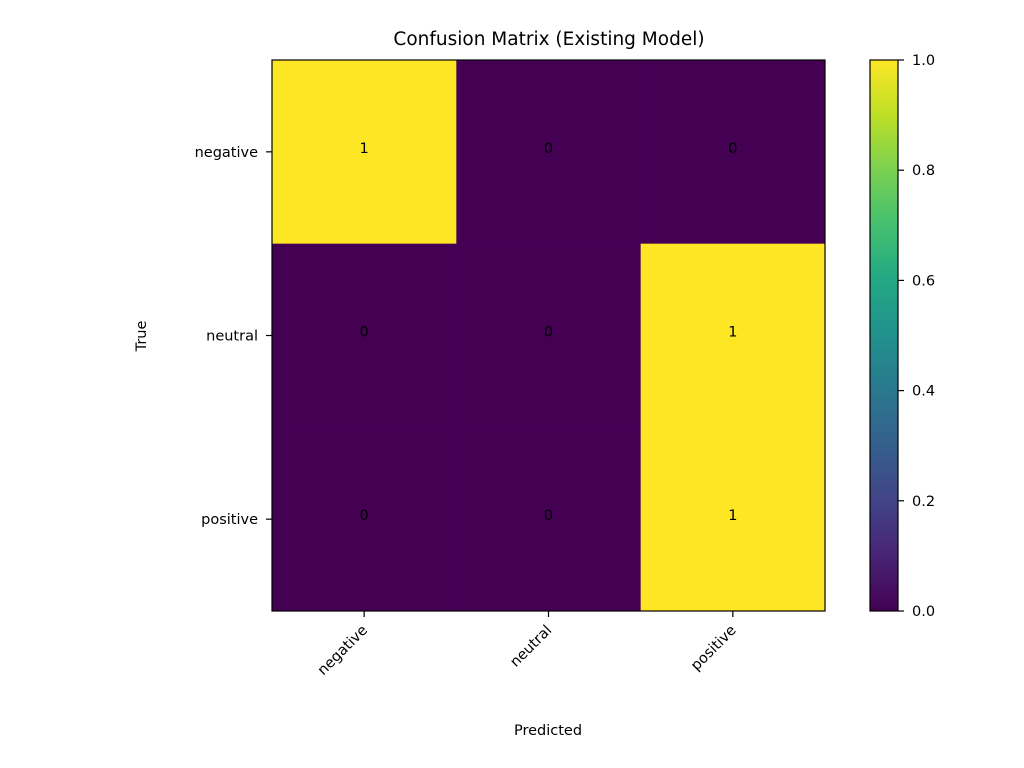 Image resolution: width=1024 pixels, height=768 pixels. I want to click on colorbar-tick-label: 0.4, so click(923, 392).